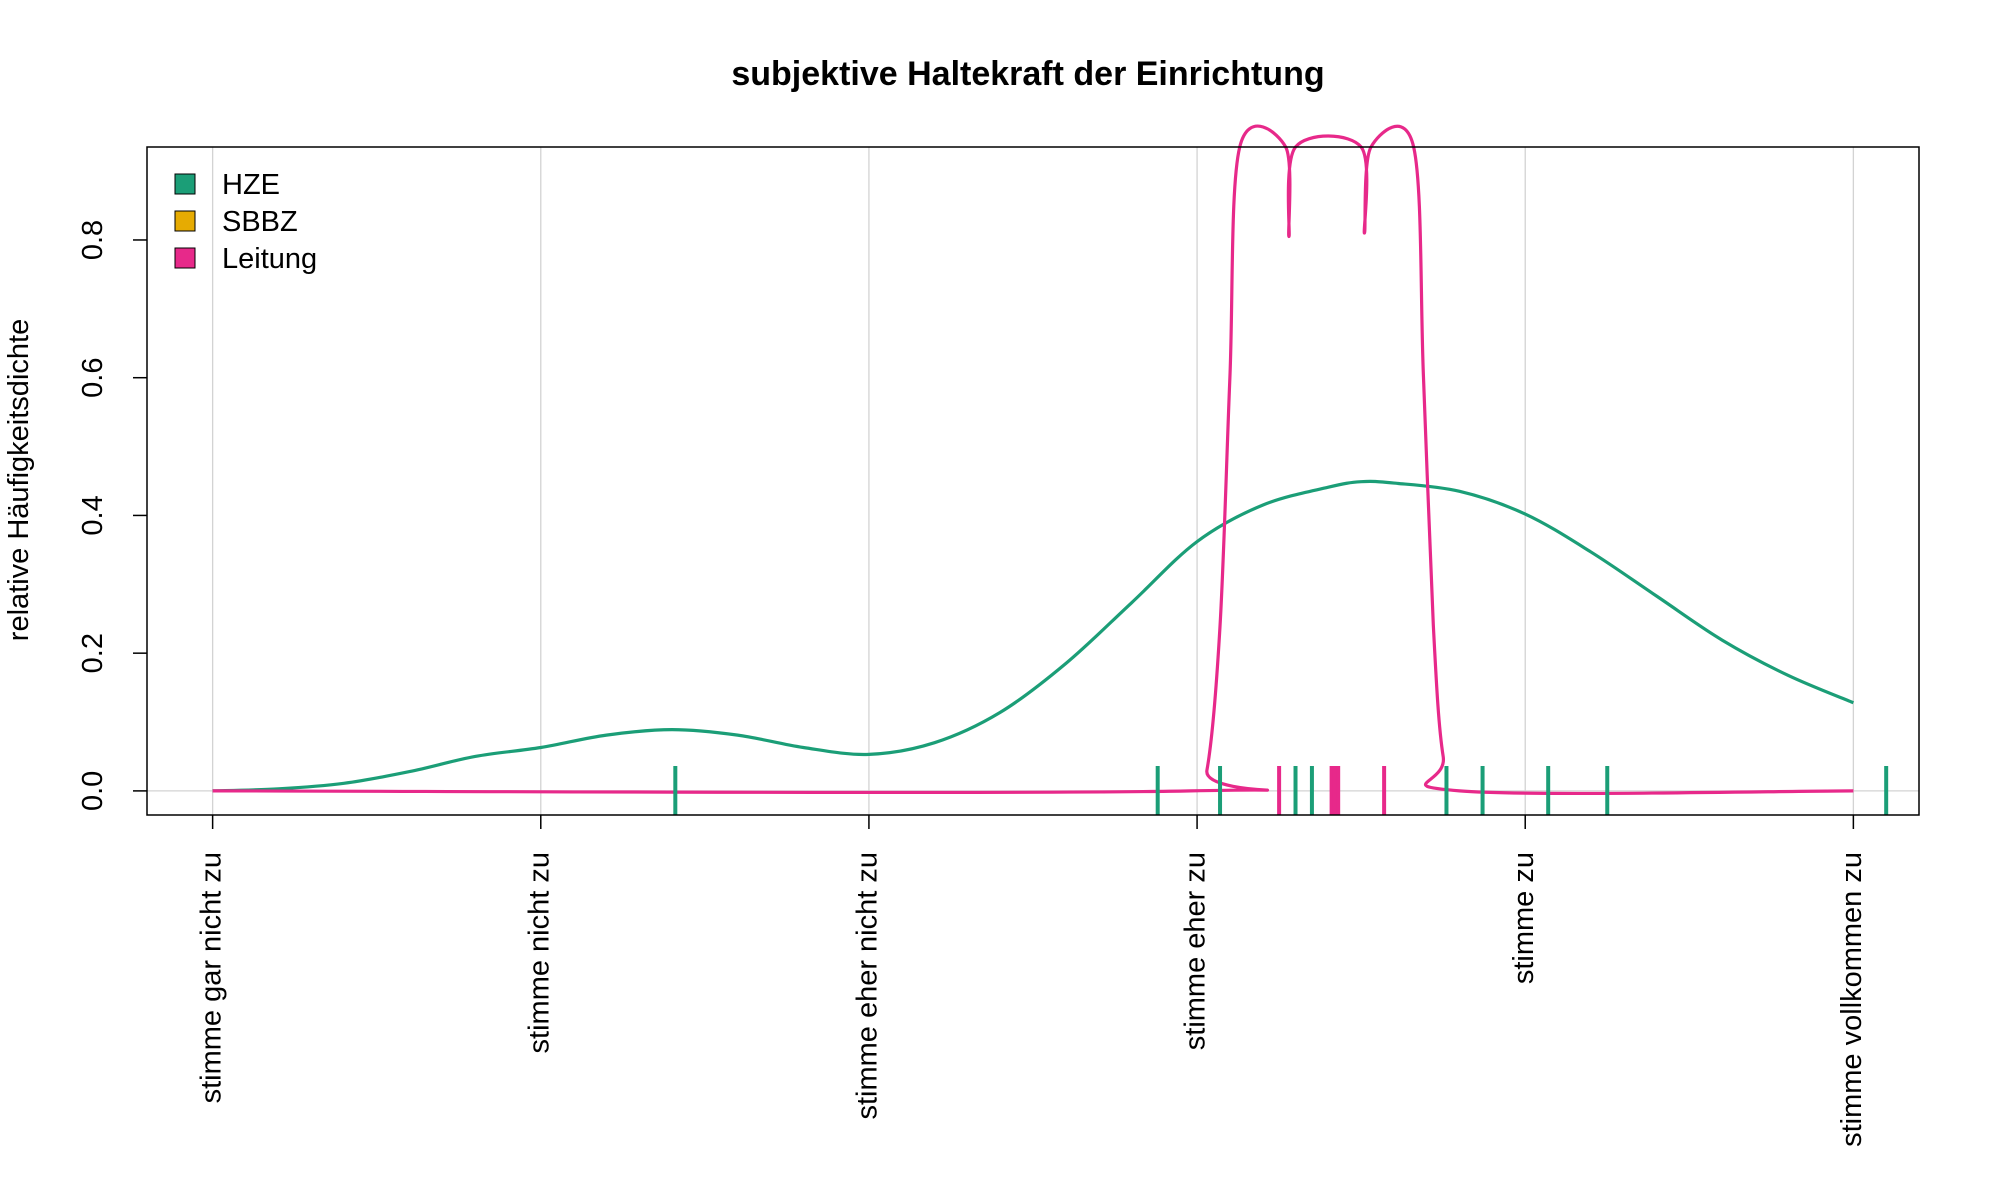 This screenshot has width=2000, height=1200. What do you see at coordinates (185, 184) in the screenshot?
I see `legend-swatch-hze` at bounding box center [185, 184].